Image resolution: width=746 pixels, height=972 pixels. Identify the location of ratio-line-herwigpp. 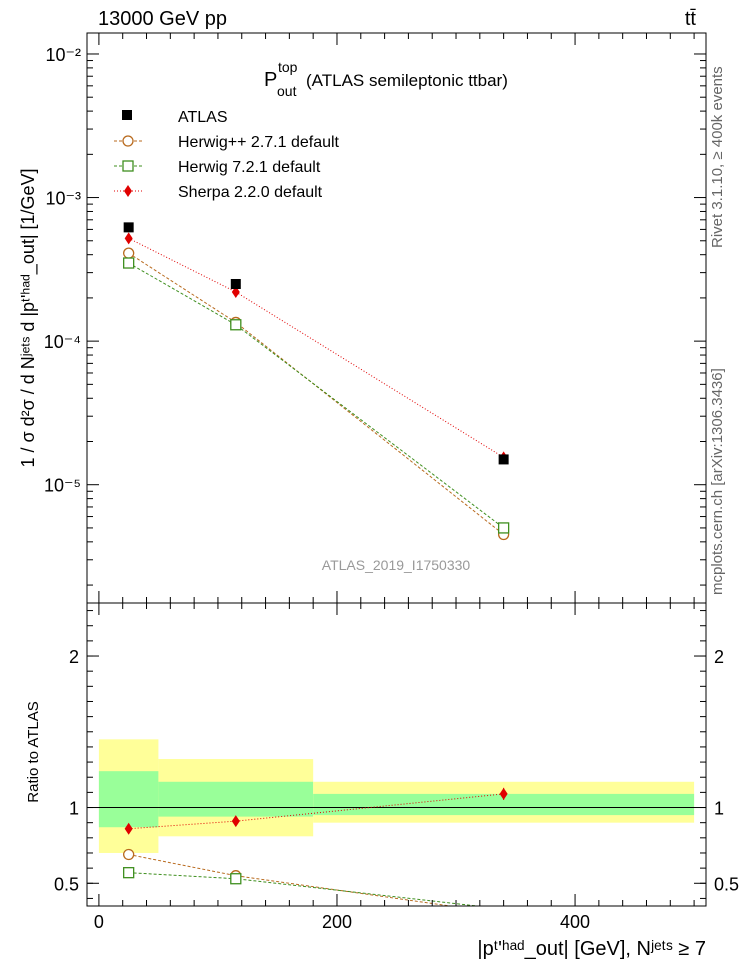
(289, 880).